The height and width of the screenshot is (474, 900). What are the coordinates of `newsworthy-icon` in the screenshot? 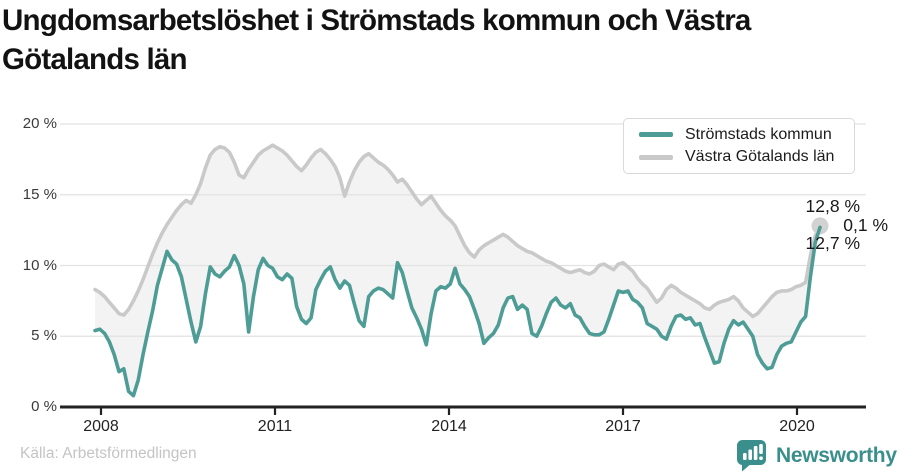 It's located at (751, 456).